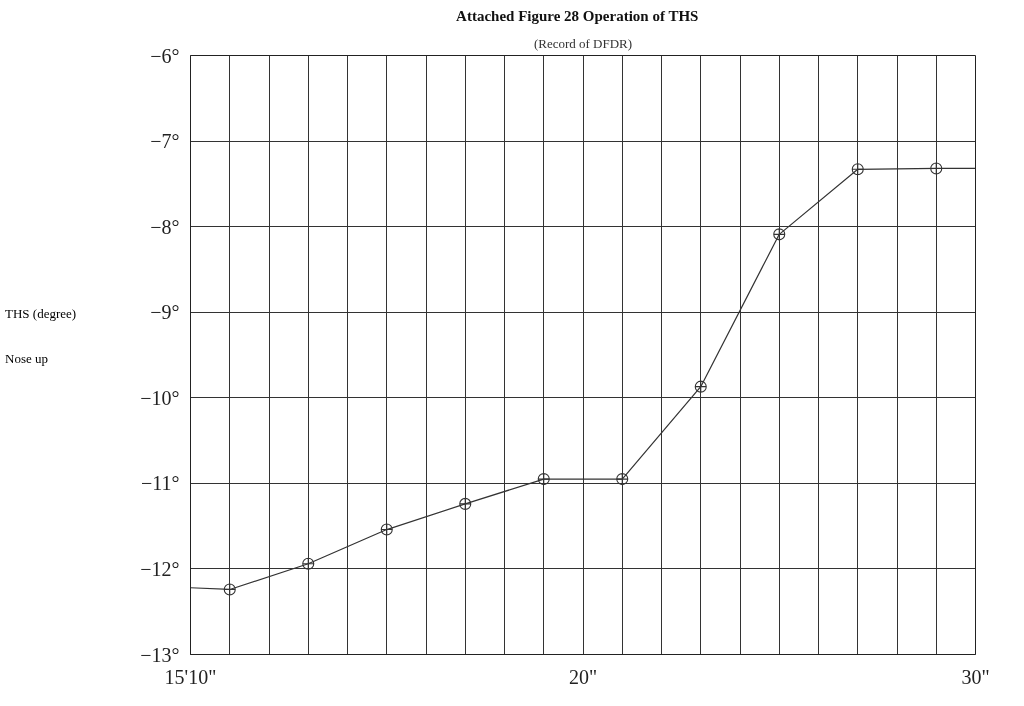 This screenshot has height=706, width=1024. What do you see at coordinates (41, 314) in the screenshot?
I see `y-axis-title: THS (degree)` at bounding box center [41, 314].